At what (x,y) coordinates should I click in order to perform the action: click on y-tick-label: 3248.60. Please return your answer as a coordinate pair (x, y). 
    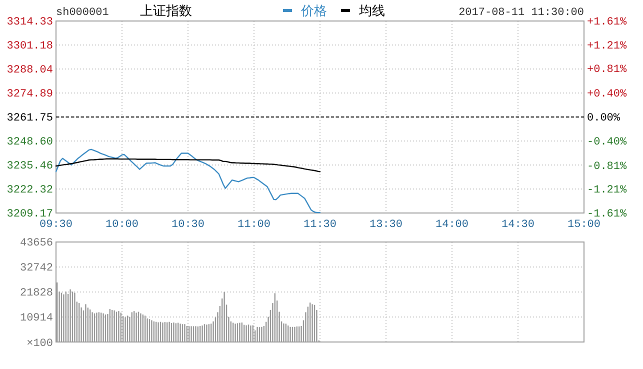
    Looking at the image, I should click on (29, 142).